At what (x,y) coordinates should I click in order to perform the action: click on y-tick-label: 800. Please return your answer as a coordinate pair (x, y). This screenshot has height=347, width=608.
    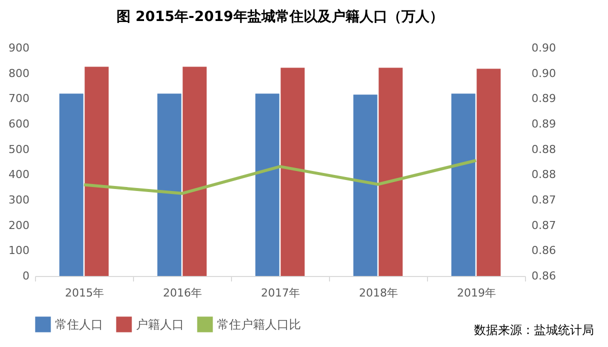
    Looking at the image, I should click on (19, 73).